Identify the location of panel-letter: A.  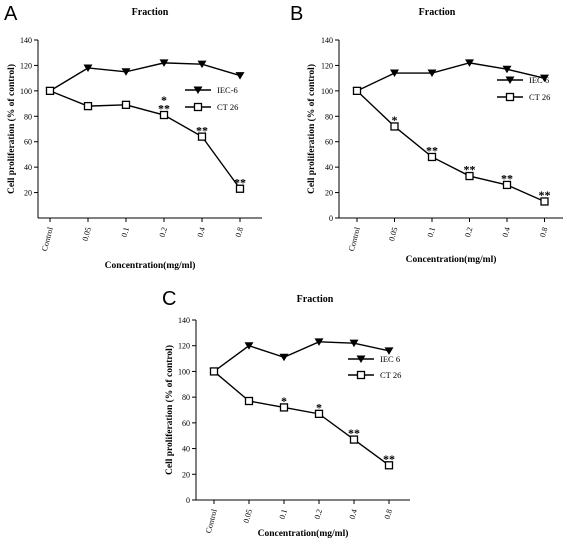
(11, 14).